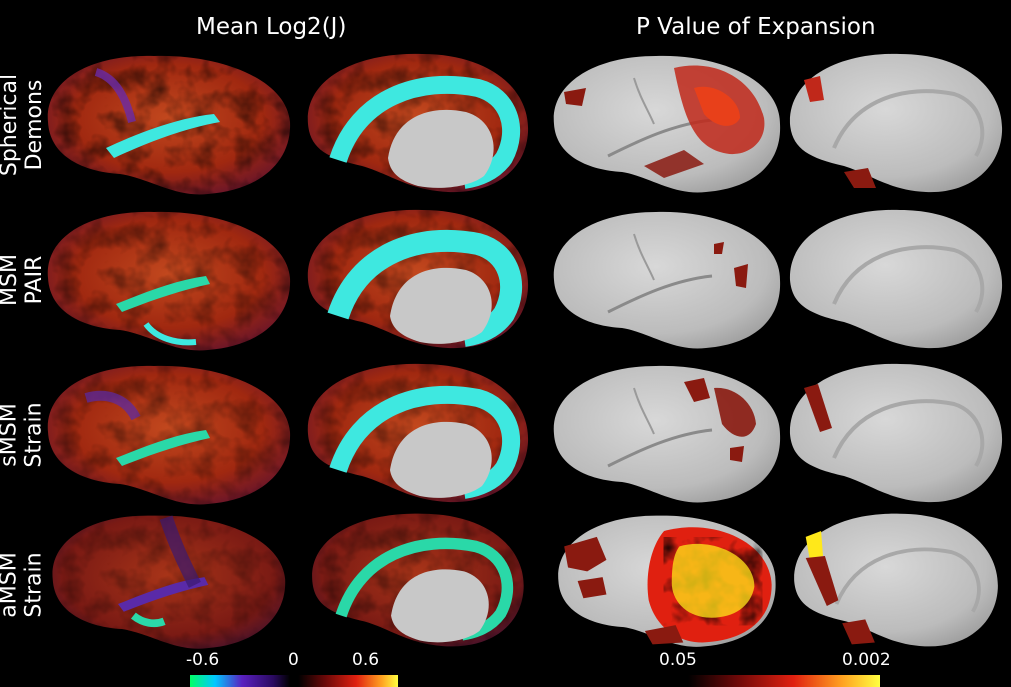  I want to click on log2j-medial-amsm-strain, so click(418, 580).